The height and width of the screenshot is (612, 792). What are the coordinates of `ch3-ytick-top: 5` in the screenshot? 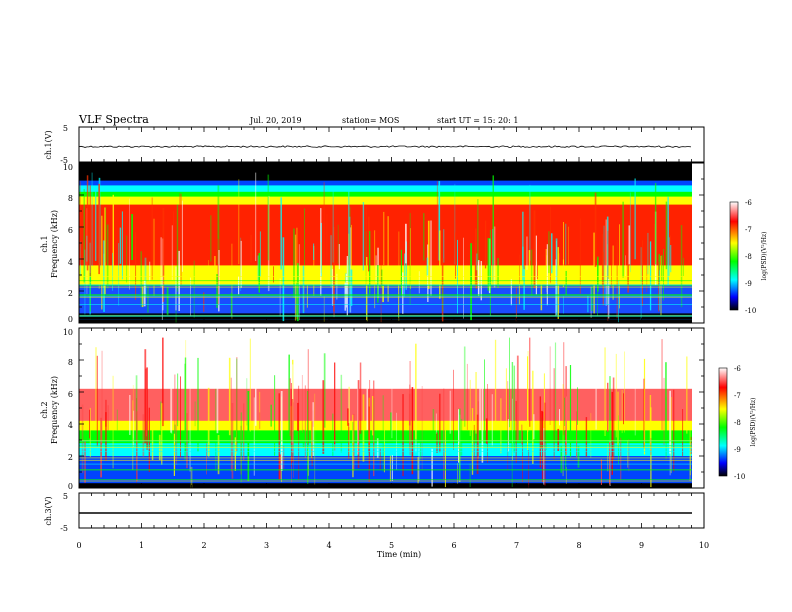 It's located at (65, 496).